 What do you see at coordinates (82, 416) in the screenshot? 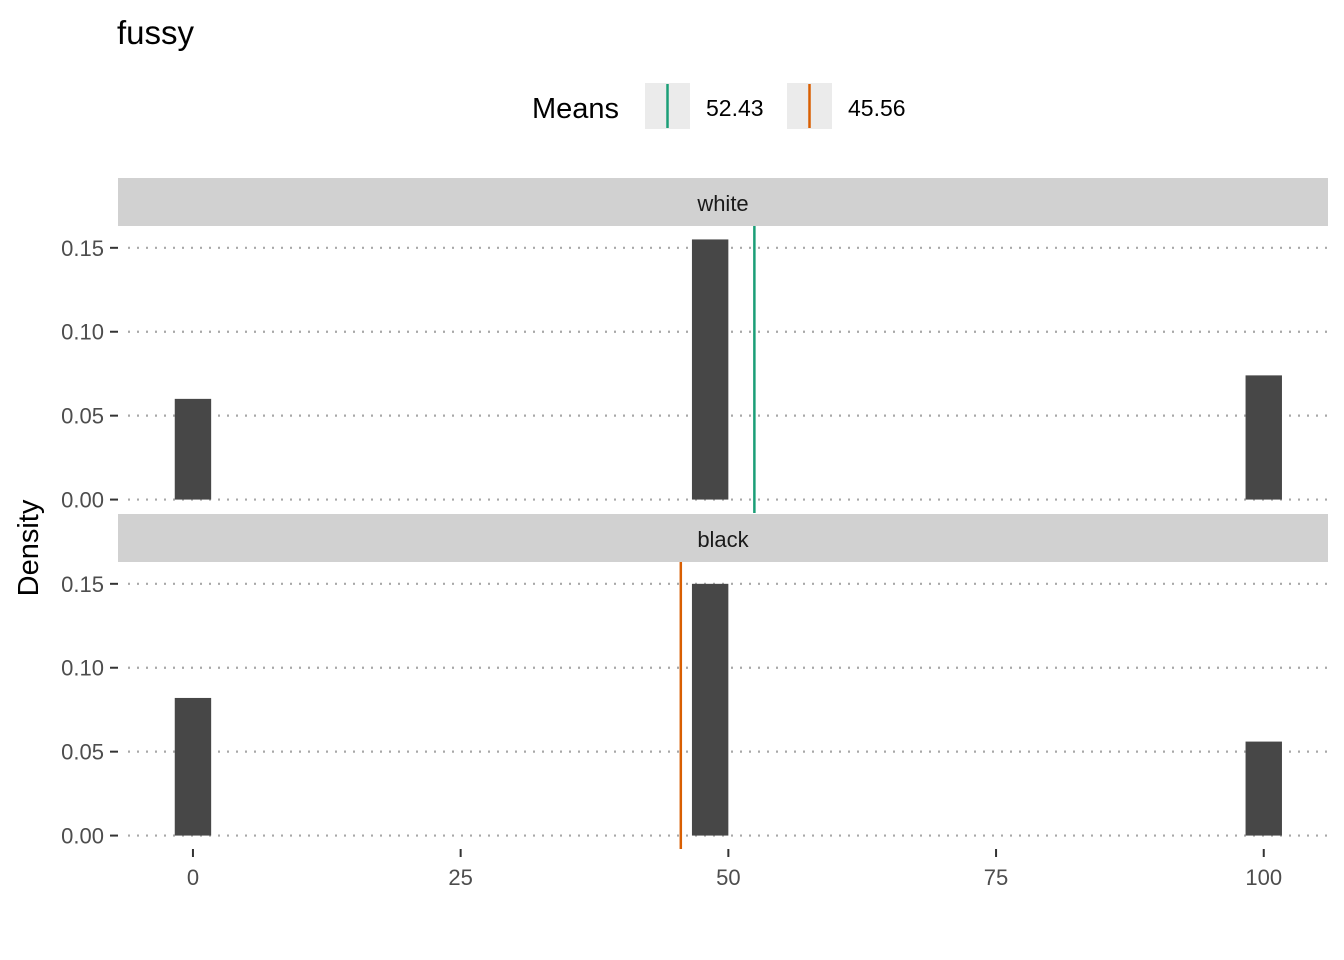
I see `y-tick-label-white: 0.05` at bounding box center [82, 416].